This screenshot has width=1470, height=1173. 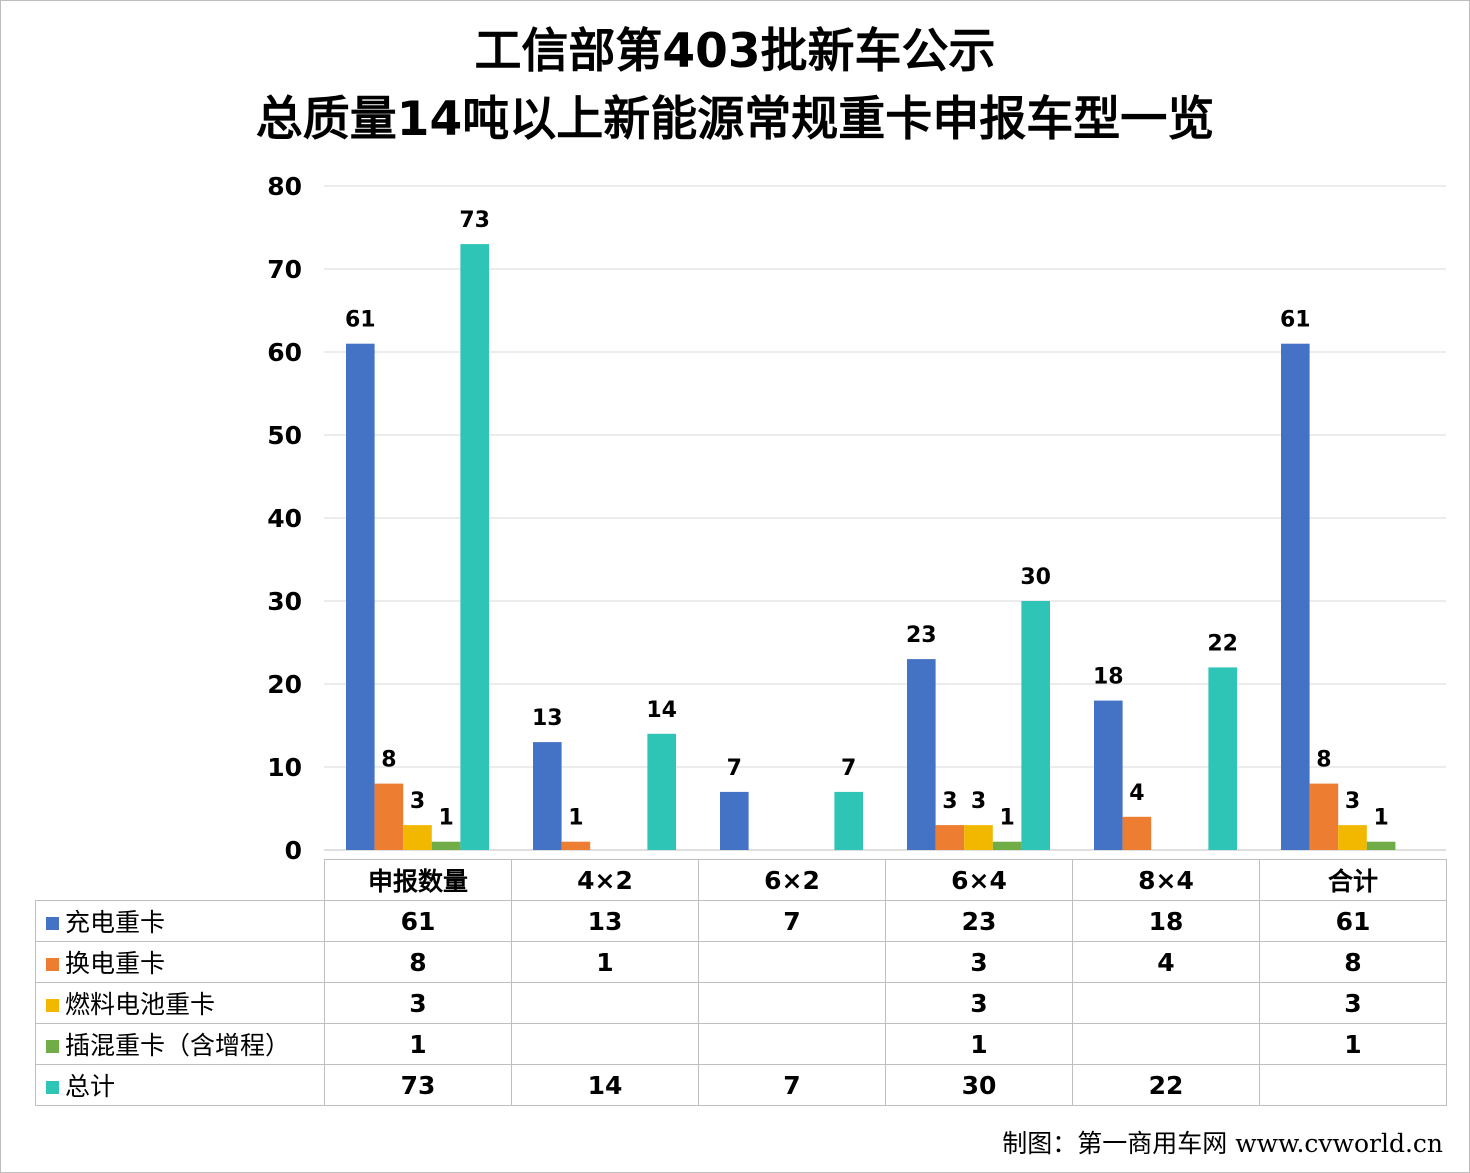 I want to click on chart-title-line1: 工信部第403批新车公示, so click(x=735, y=51).